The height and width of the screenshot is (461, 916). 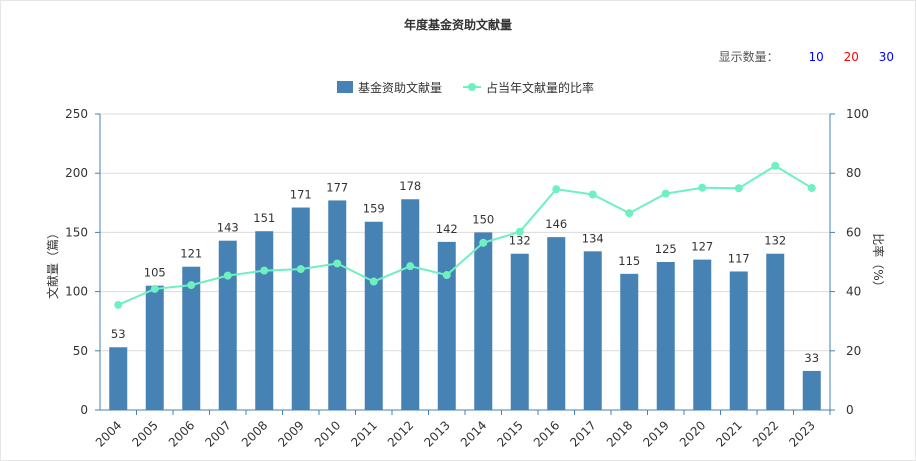 I want to click on bar-value-label: 142, so click(x=447, y=229).